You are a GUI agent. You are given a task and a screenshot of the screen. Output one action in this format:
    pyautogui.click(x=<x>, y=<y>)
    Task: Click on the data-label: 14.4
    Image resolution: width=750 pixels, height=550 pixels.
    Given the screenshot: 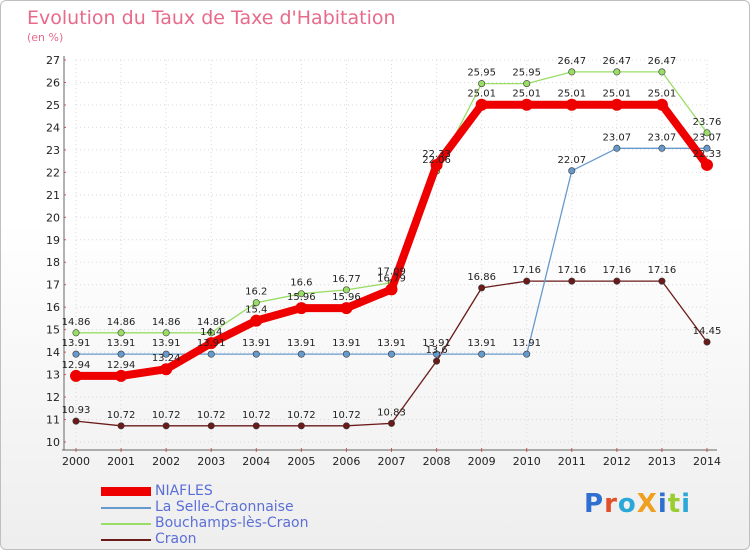 What is the action you would take?
    pyautogui.click(x=211, y=332)
    